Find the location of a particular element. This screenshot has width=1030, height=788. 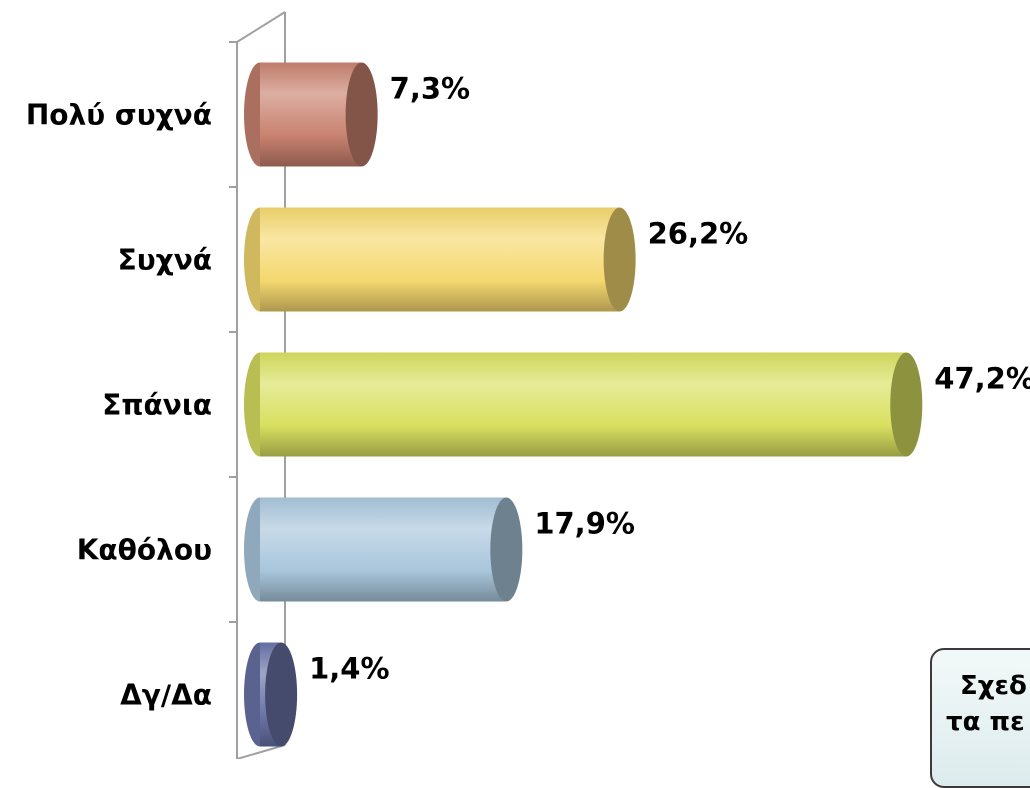

value-label: 7,3% is located at coordinates (430, 89).